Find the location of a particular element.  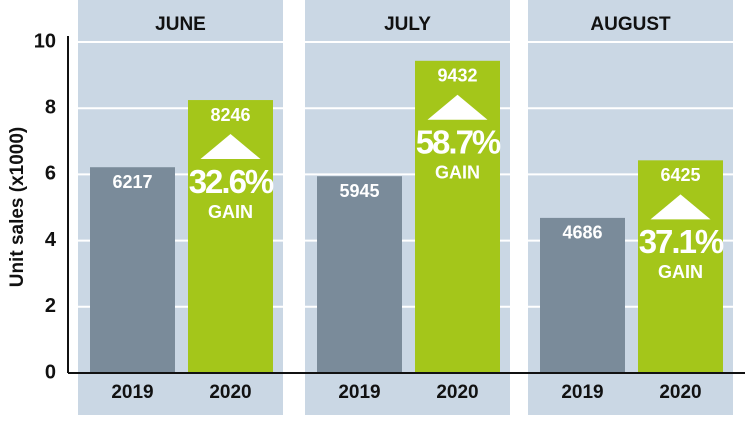

gain-percent: 58.7% is located at coordinates (458, 142).